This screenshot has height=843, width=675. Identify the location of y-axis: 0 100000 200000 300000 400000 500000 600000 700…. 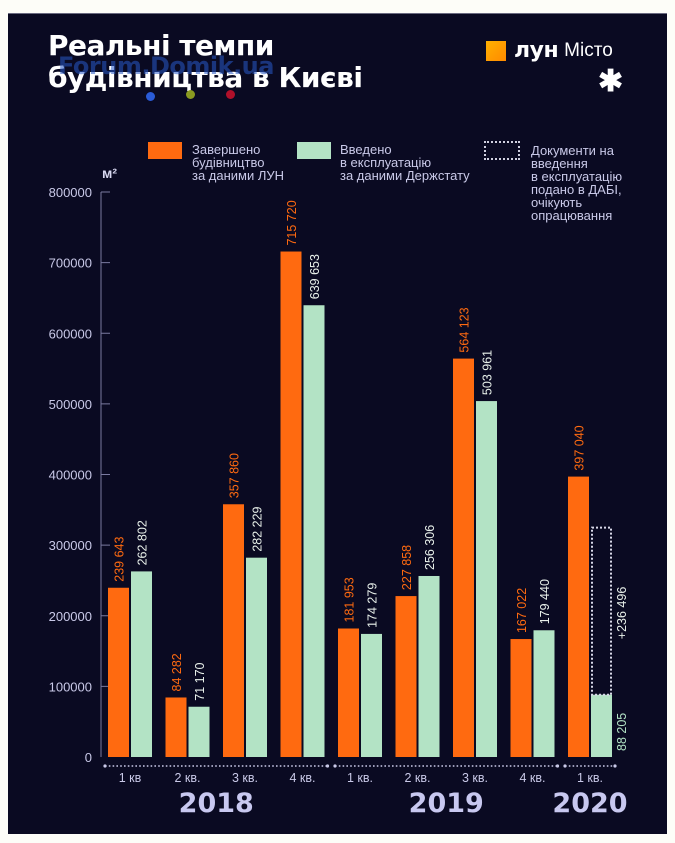
(79, 475).